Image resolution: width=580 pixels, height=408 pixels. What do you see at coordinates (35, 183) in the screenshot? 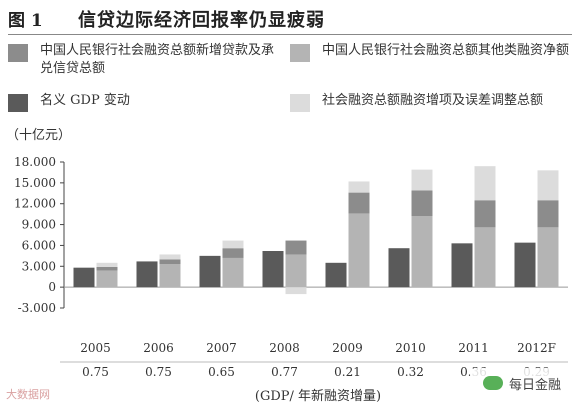
I see `y-tick-label: 15.000` at bounding box center [35, 183].